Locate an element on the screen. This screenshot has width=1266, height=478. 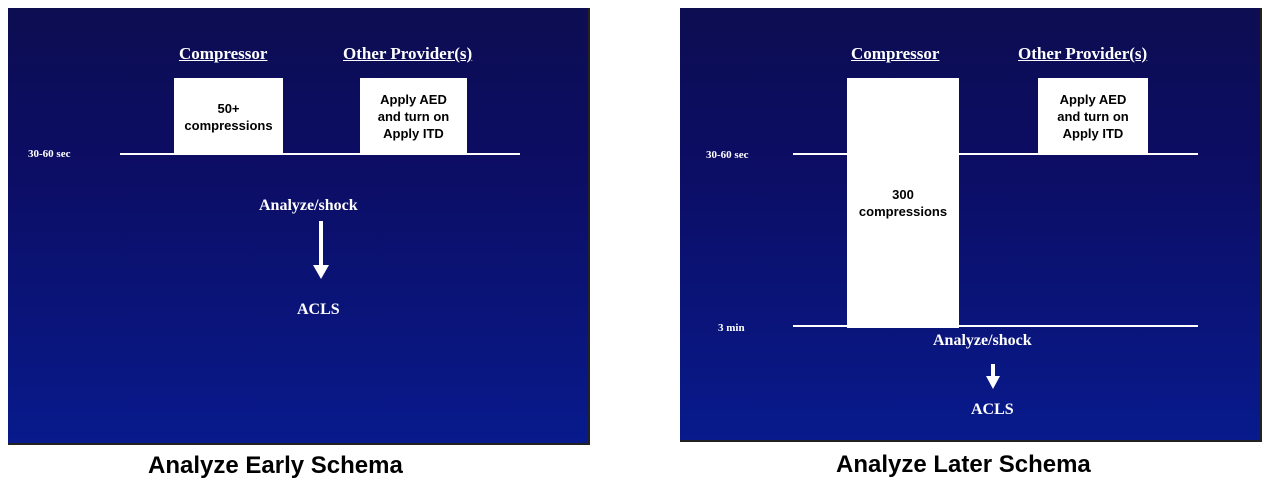
early-schema-caption: Analyze Early Schema is located at coordinates (275, 465).